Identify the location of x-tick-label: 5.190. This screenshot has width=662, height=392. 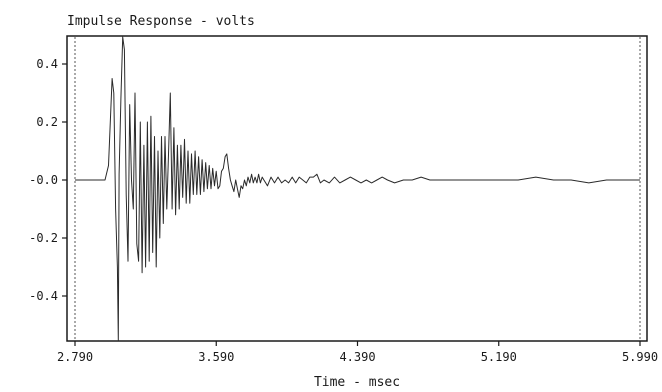
(499, 357).